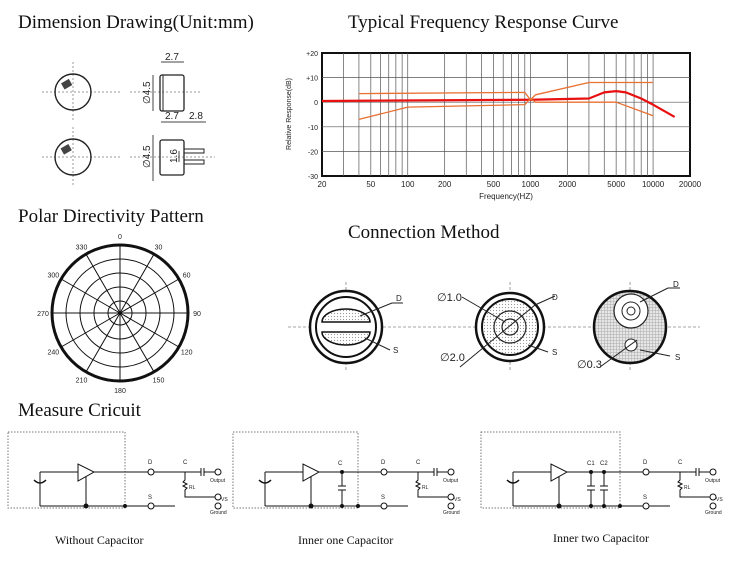  I want to click on connection-title: Connection Method, so click(424, 232).